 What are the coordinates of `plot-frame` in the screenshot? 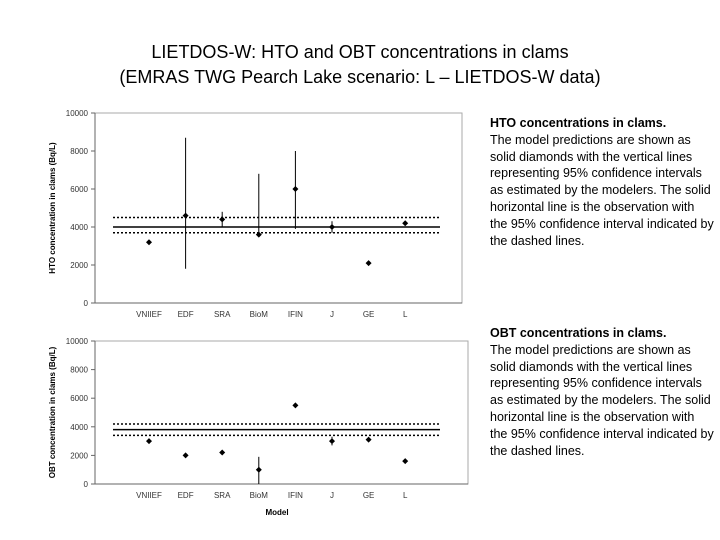 It's located at (281, 412).